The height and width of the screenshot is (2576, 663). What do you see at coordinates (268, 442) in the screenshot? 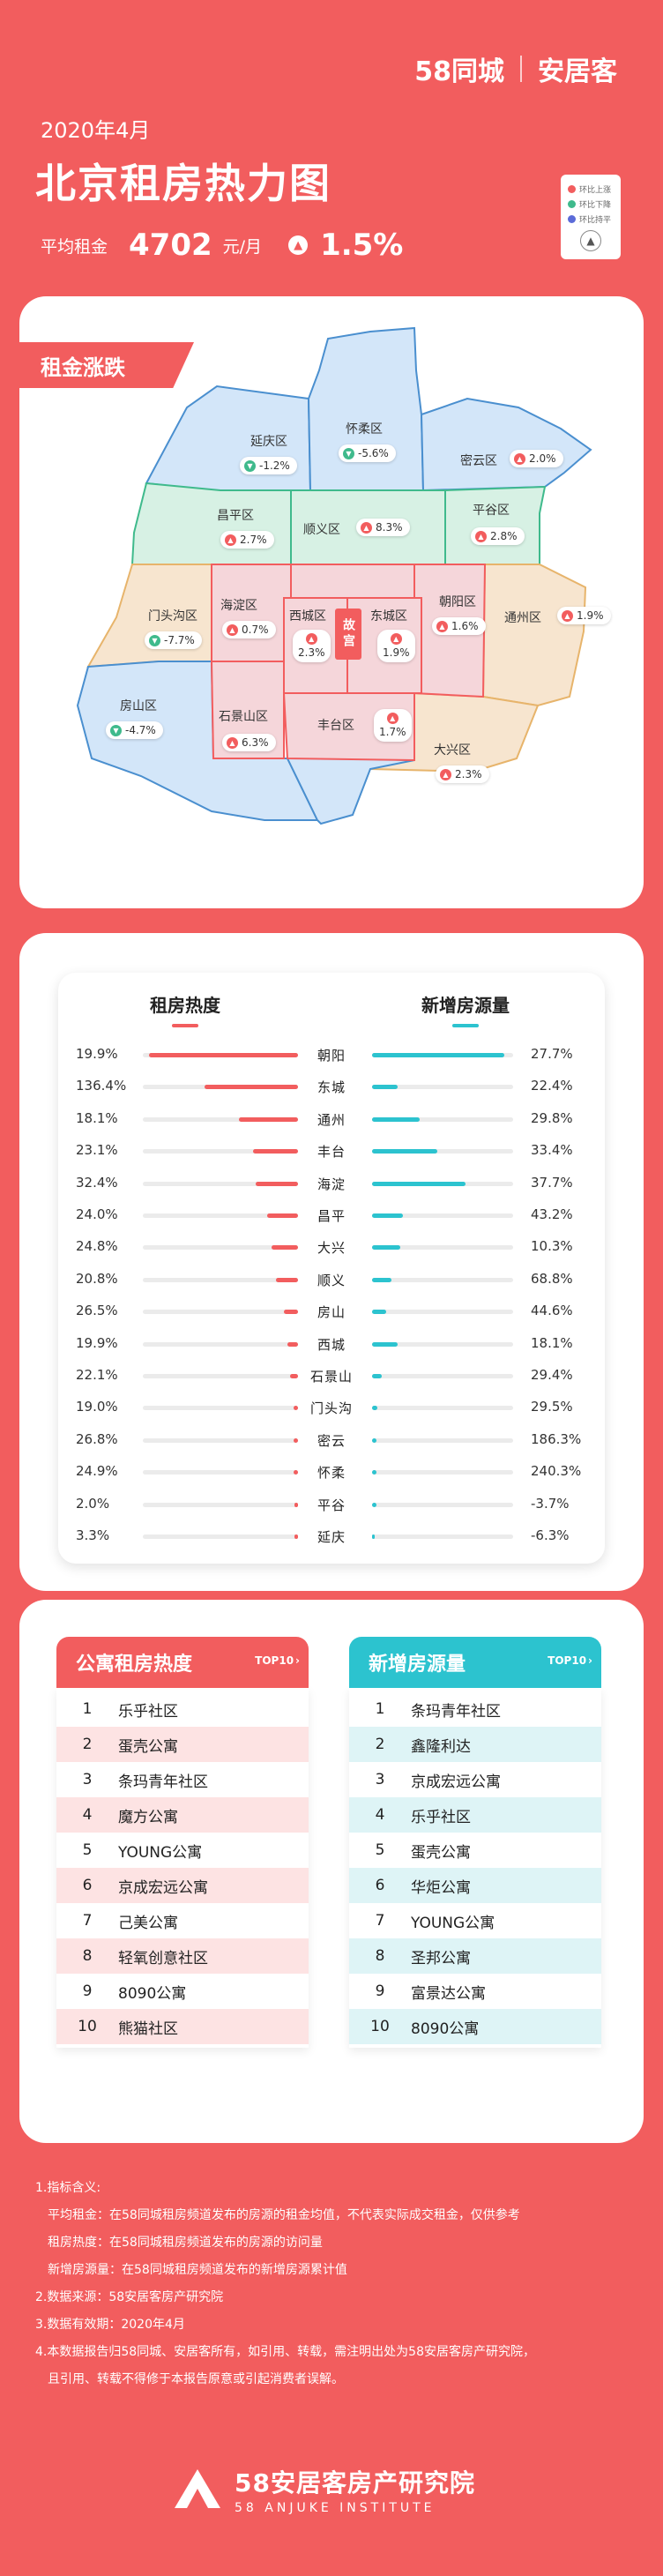
I see `district-name-yanqing: 延庆区` at bounding box center [268, 442].